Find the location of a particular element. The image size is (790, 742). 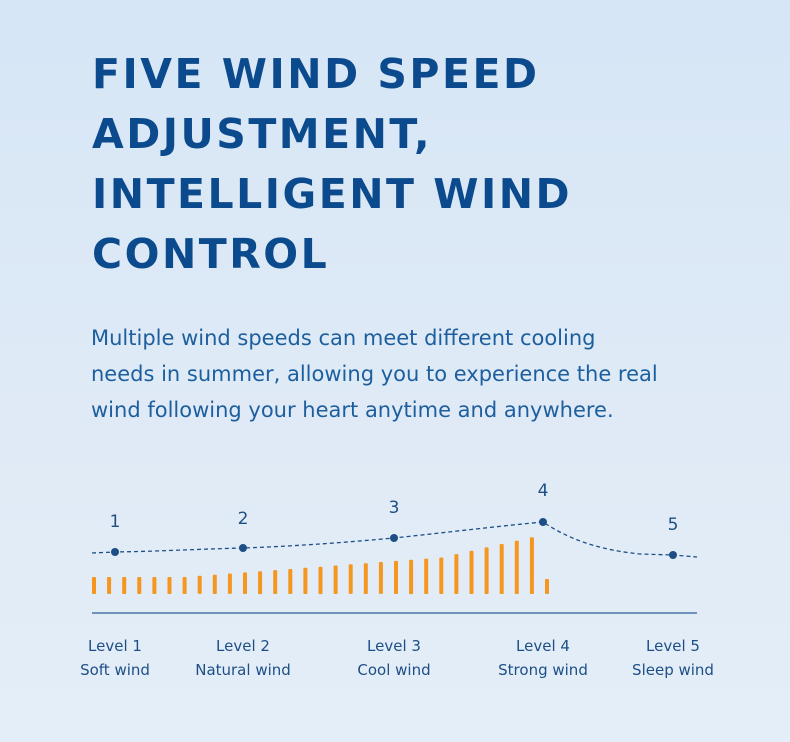

level-label-5: Level 5 Sleep wind is located at coordinates (673, 658).